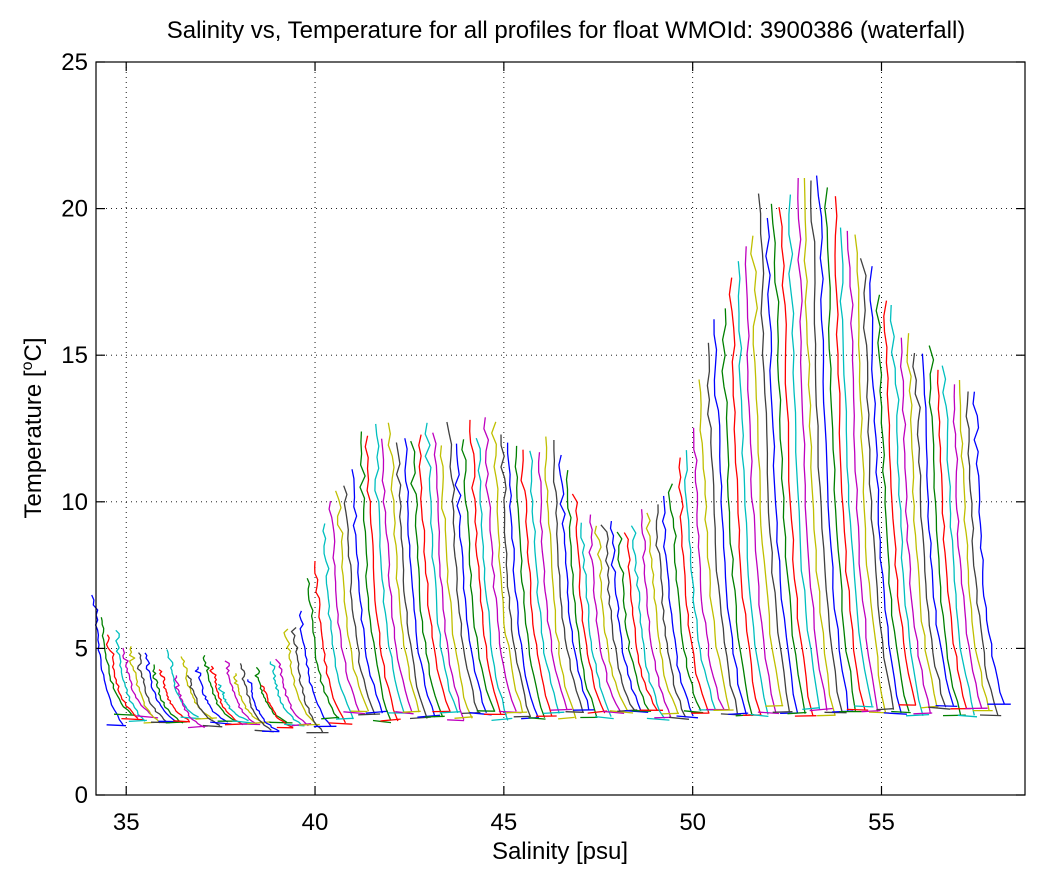 The width and height of the screenshot is (1054, 871). I want to click on y-tick-label: 25, so click(74, 62).